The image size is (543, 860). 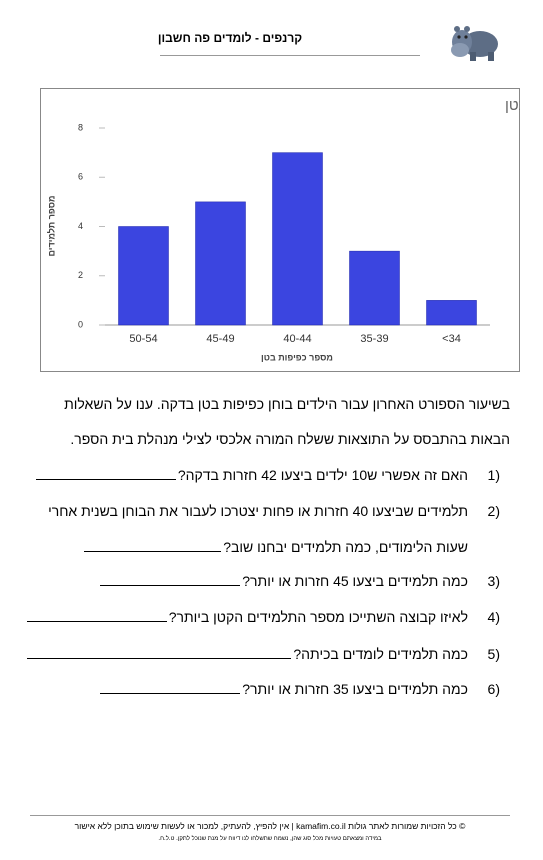 I want to click on question-text: שעות הלימודים, כמה תלמידים יבחנו שוב?, so click(x=345, y=547).